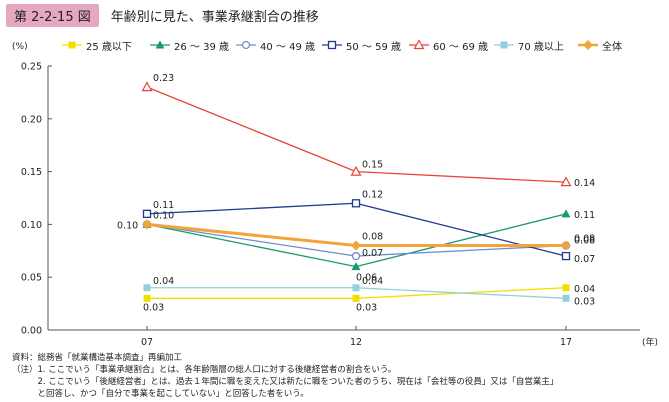 The height and width of the screenshot is (402, 669). I want to click on data-label: 0.12, so click(372, 194).